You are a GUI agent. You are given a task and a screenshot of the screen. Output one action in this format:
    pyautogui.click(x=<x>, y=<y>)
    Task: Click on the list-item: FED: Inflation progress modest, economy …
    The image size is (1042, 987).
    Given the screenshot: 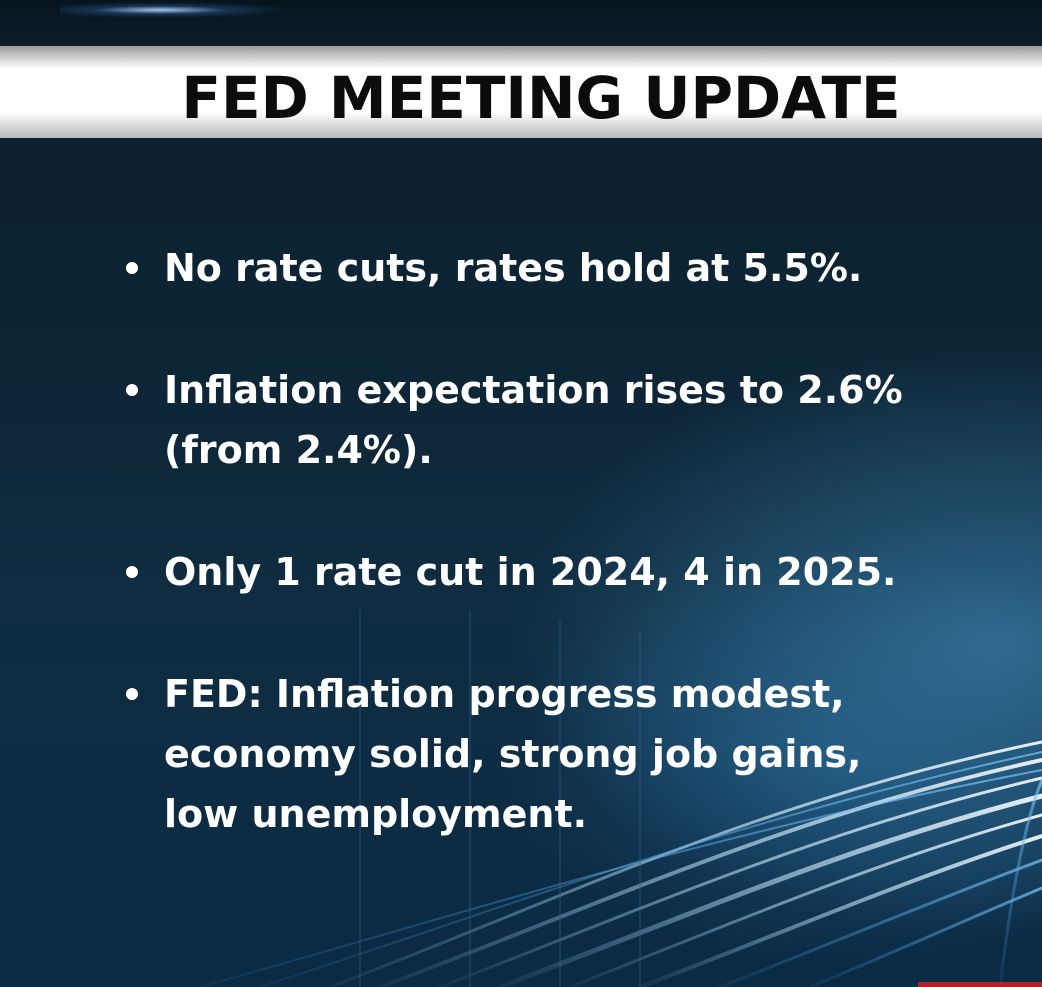 What is the action you would take?
    pyautogui.click(x=530, y=754)
    